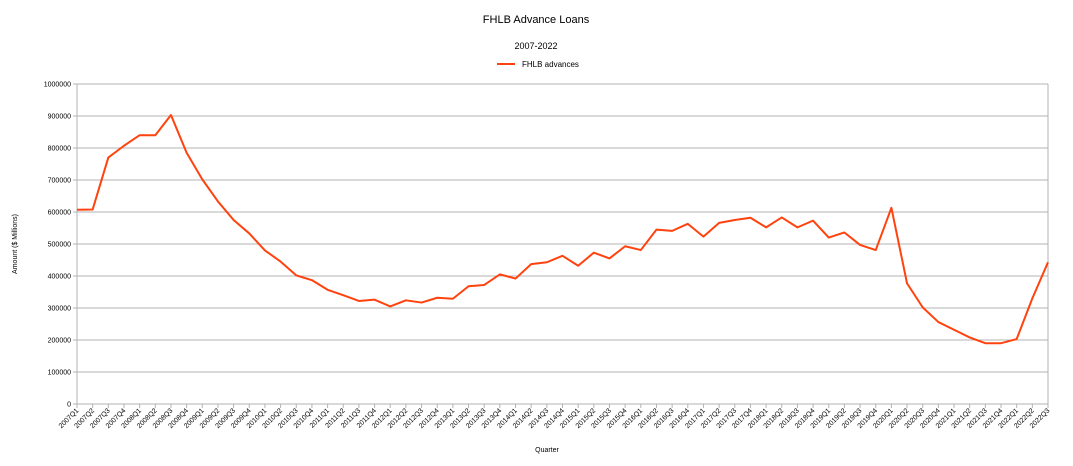 The image size is (1073, 466). What do you see at coordinates (59, 373) in the screenshot?
I see `y-tick-label: 100000` at bounding box center [59, 373].